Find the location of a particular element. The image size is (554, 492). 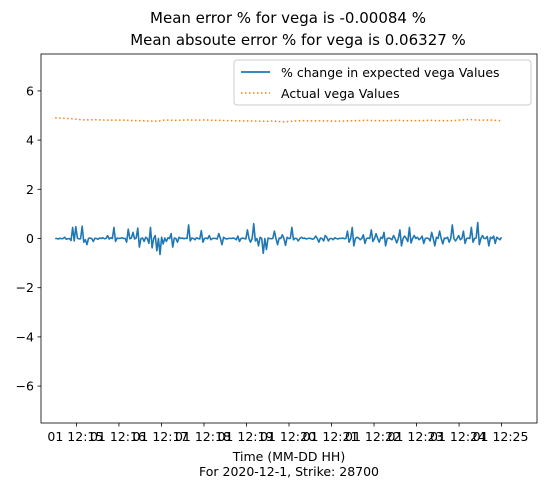

x-tick-label: 01 12:22 is located at coordinates (373, 436).